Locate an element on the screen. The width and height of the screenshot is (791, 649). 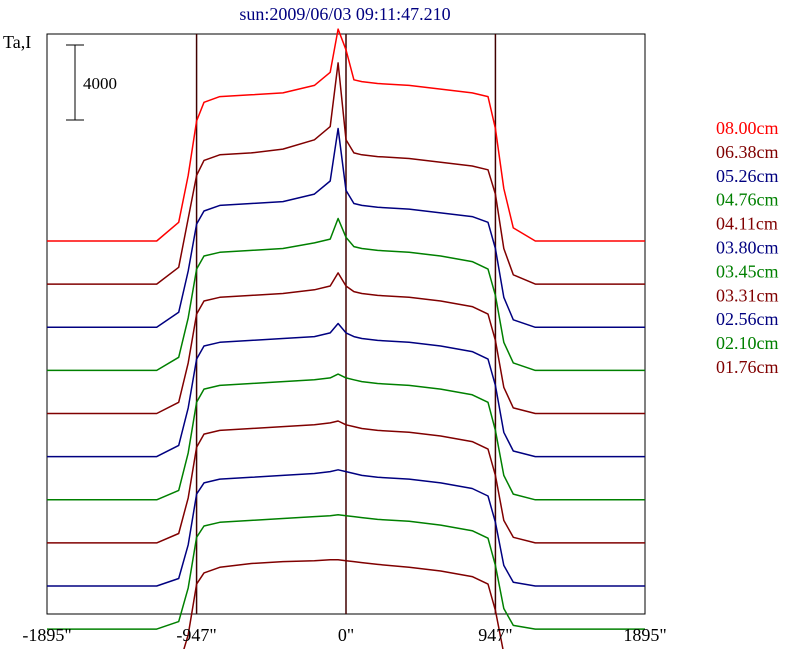
series-line-03.31cm is located at coordinates (346, 482).